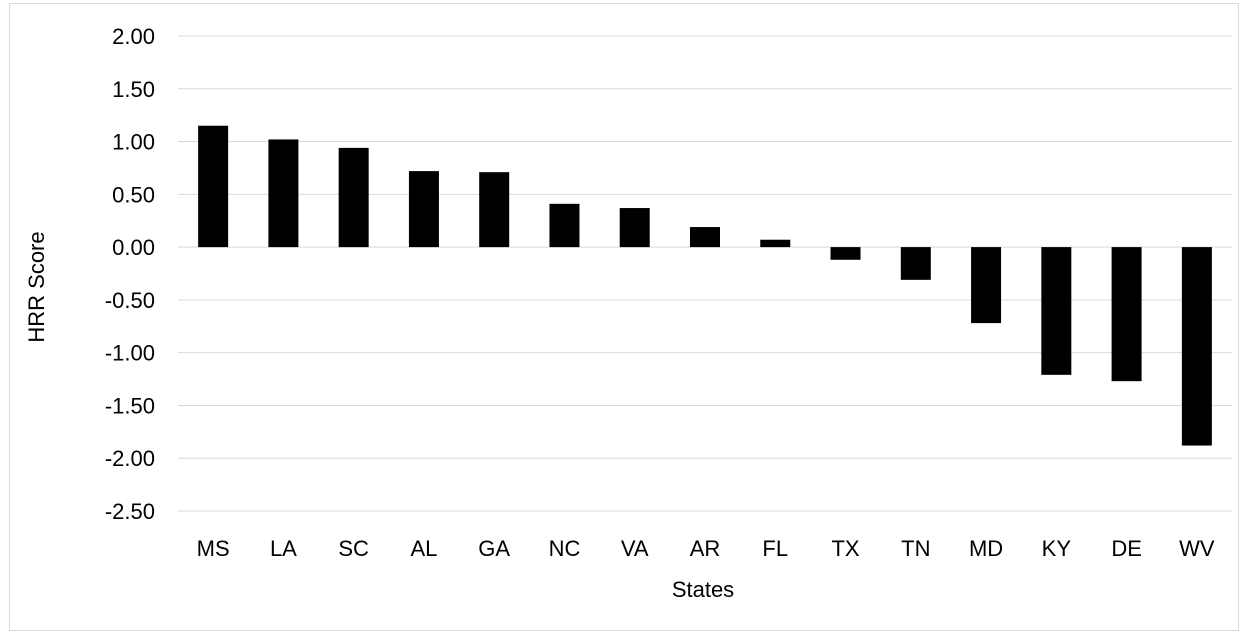 This screenshot has width=1241, height=633. What do you see at coordinates (130, 300) in the screenshot?
I see `y-tick-label: -0.50` at bounding box center [130, 300].